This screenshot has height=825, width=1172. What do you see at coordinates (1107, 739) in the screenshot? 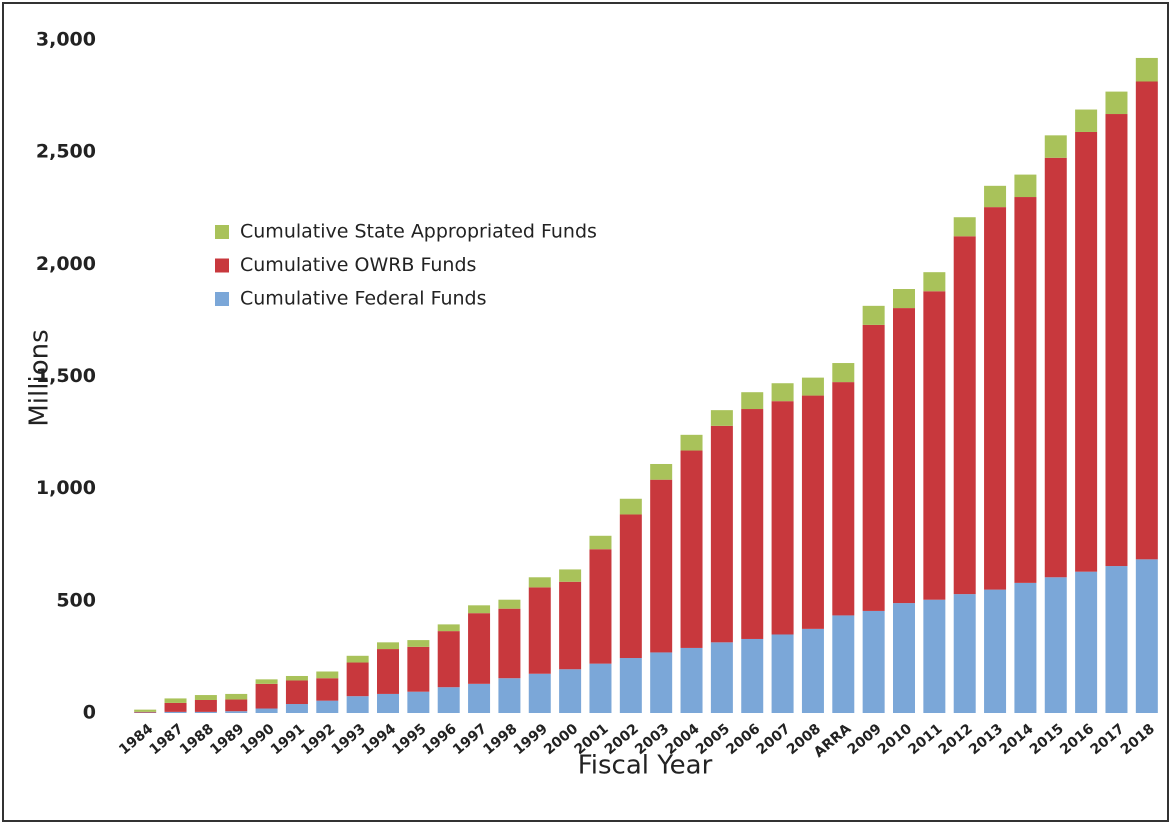
I see `x-tick-label: 2017` at bounding box center [1107, 739].